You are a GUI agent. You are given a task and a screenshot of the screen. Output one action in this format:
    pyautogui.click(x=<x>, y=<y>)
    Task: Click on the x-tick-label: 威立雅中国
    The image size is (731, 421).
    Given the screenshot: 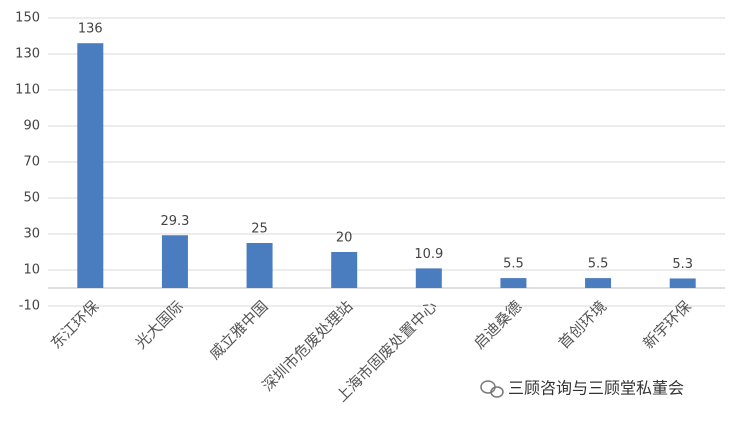 What is the action you would take?
    pyautogui.click(x=239, y=330)
    